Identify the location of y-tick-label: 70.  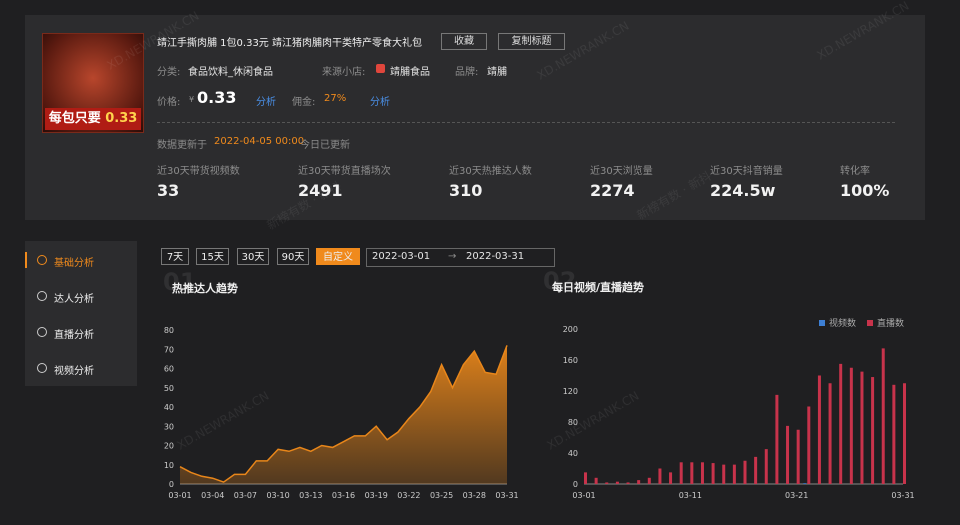
(169, 349).